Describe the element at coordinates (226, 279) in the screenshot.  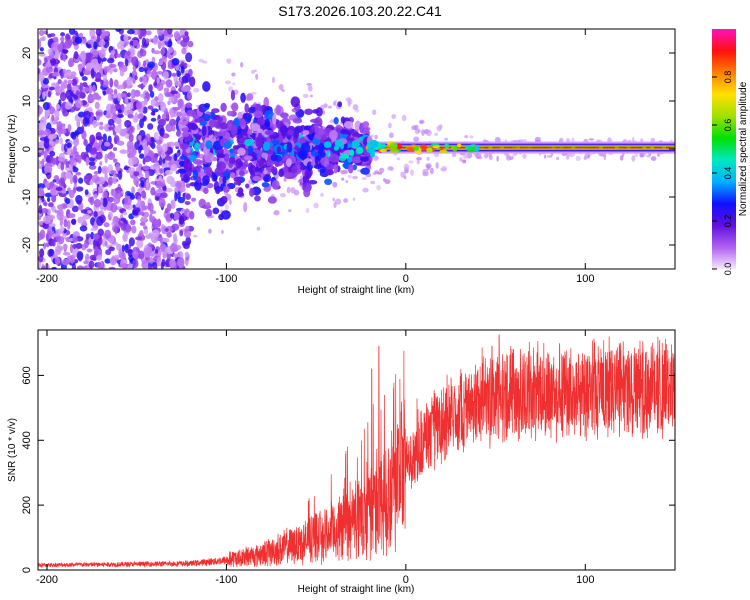
I see `spectrogram-x-tick-label: -100` at that location.